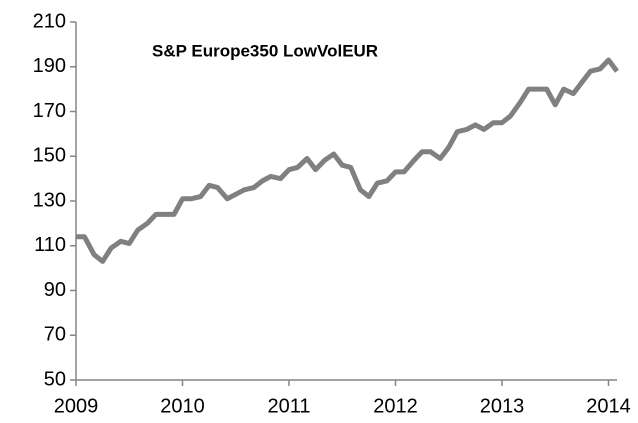 The height and width of the screenshot is (423, 638). What do you see at coordinates (50, 245) in the screenshot?
I see `y-tick-label: 110` at bounding box center [50, 245].